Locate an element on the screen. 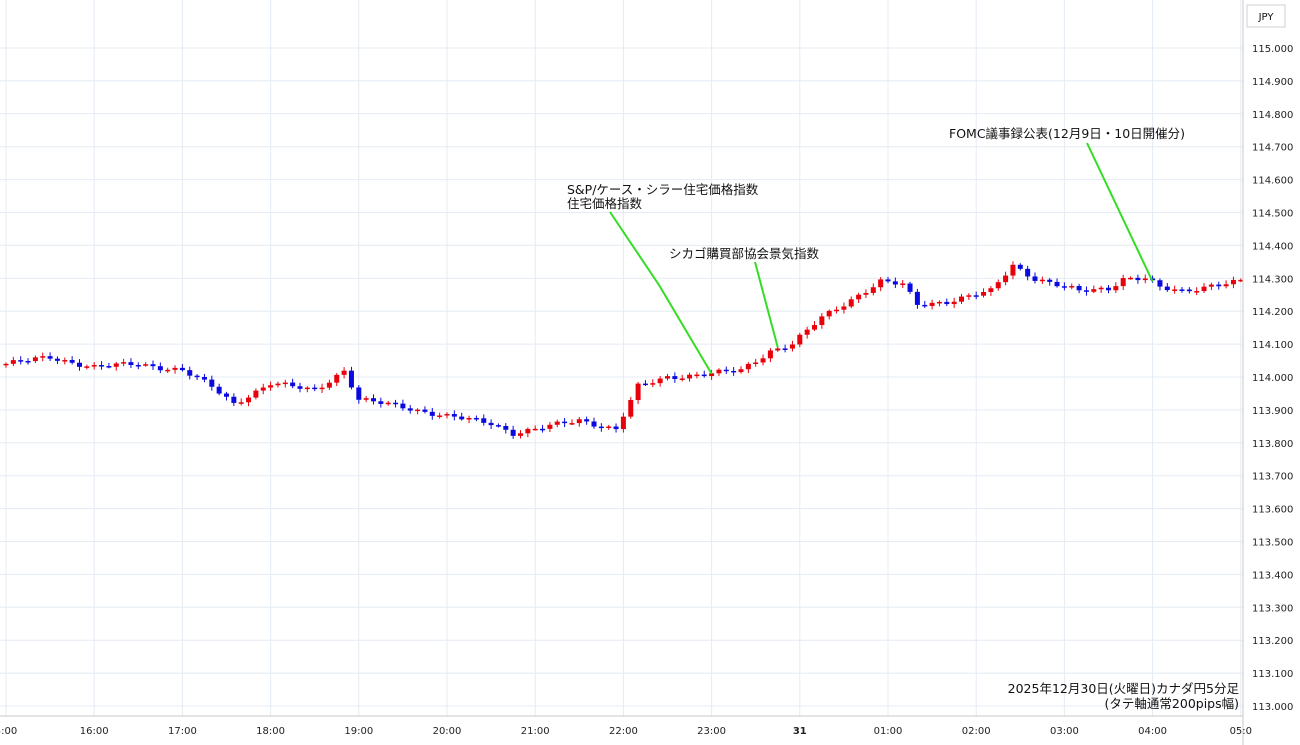 The height and width of the screenshot is (745, 1300). y-tick-label: 114.000 is located at coordinates (1272, 378).